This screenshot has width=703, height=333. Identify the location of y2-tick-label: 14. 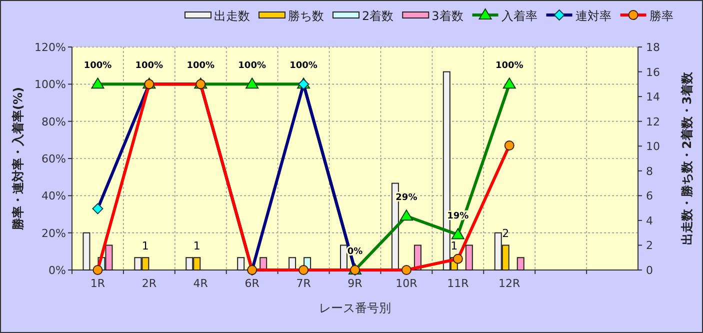
(653, 97).